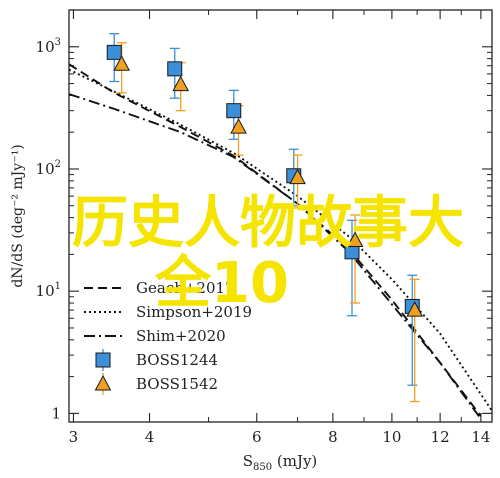 This screenshot has height=478, width=500. I want to click on overlay-line-1: 历史人物故事大, so click(268, 223).